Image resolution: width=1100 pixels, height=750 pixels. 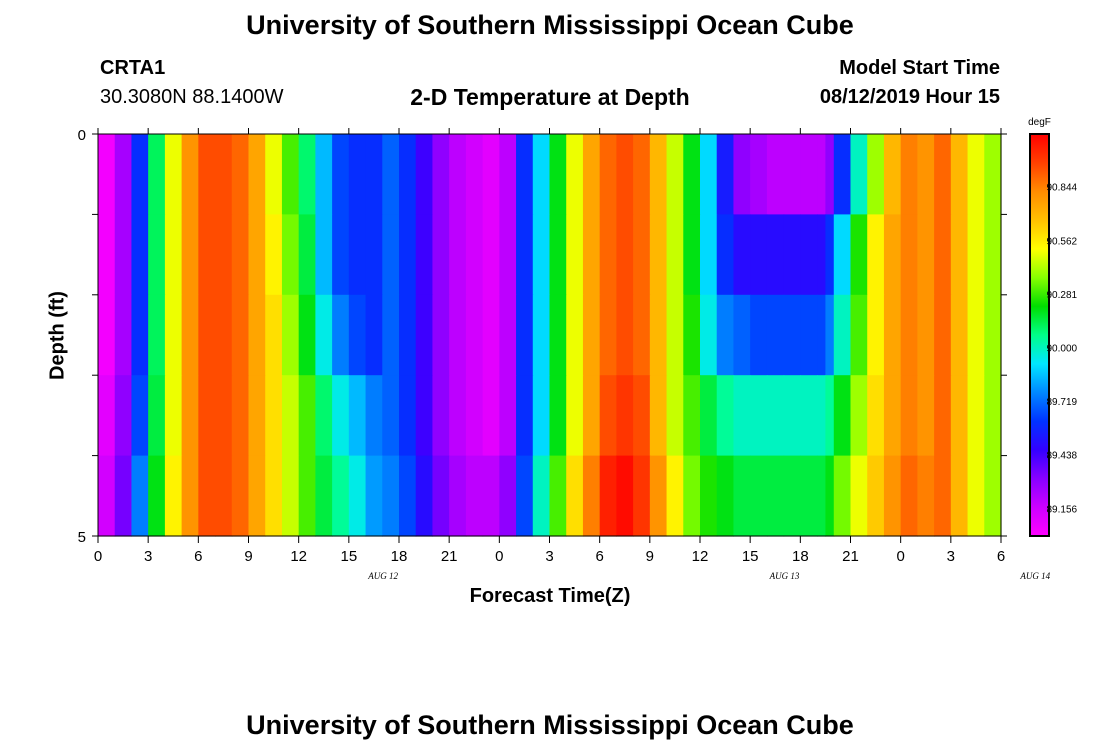 I want to click on model-start-value: 08/12/2019 Hour 15, so click(x=909, y=97).